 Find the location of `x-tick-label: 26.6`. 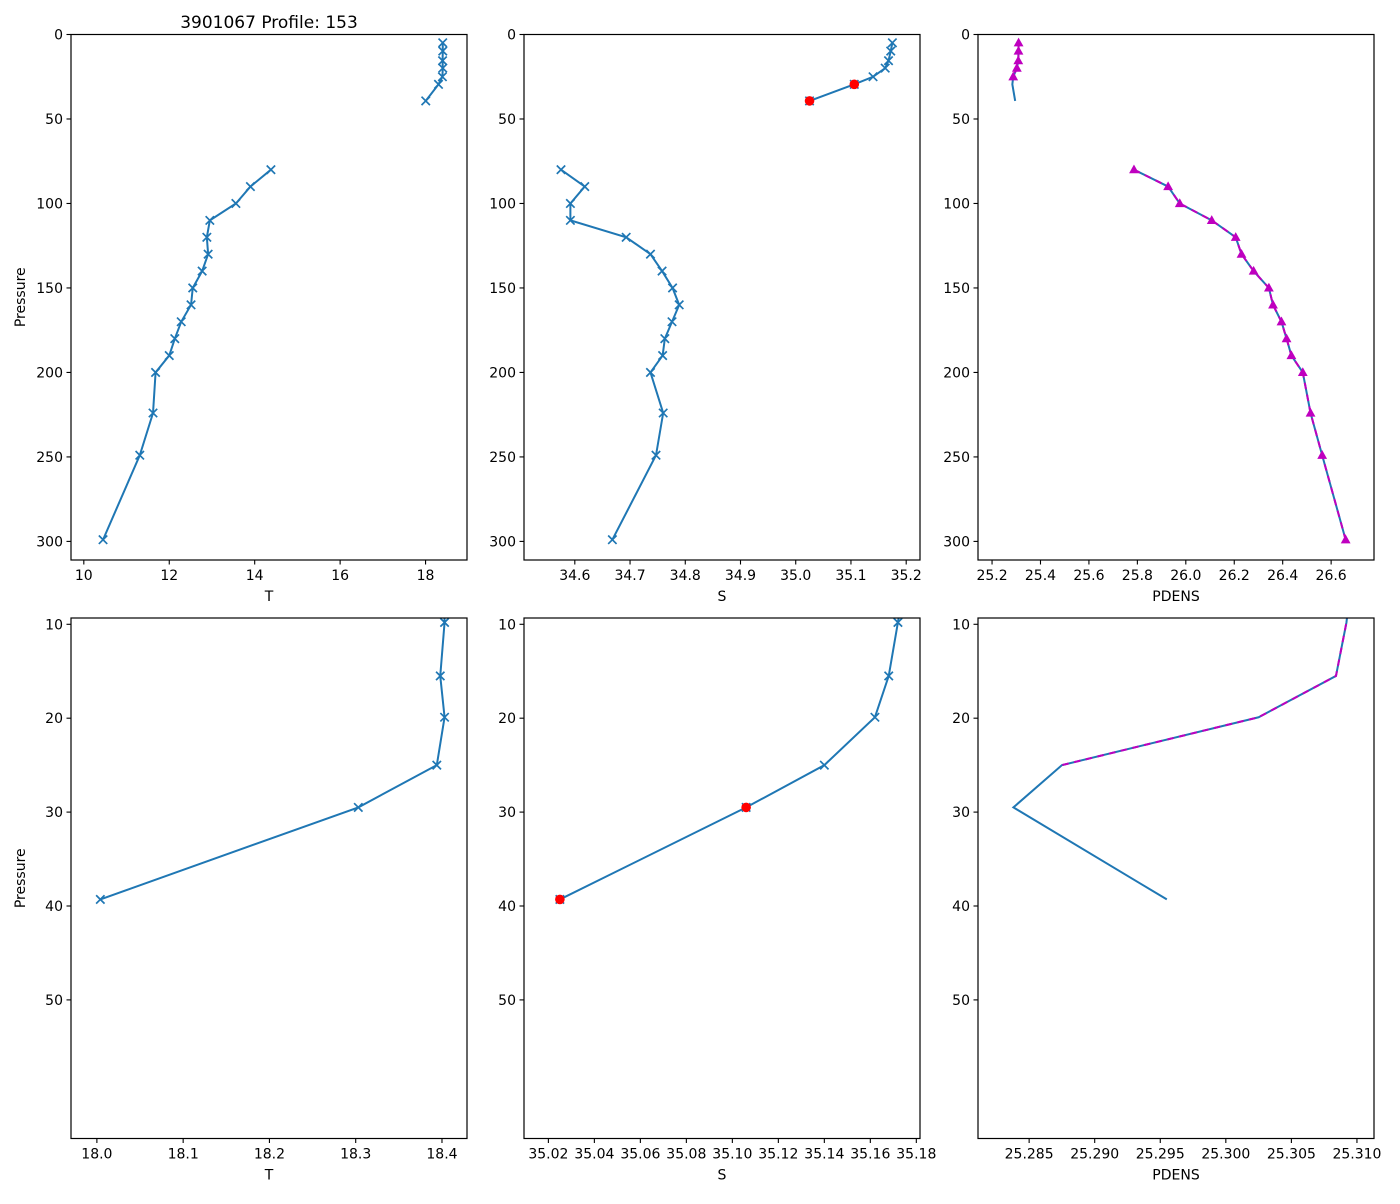

x-tick-label: 26.6 is located at coordinates (1331, 576).